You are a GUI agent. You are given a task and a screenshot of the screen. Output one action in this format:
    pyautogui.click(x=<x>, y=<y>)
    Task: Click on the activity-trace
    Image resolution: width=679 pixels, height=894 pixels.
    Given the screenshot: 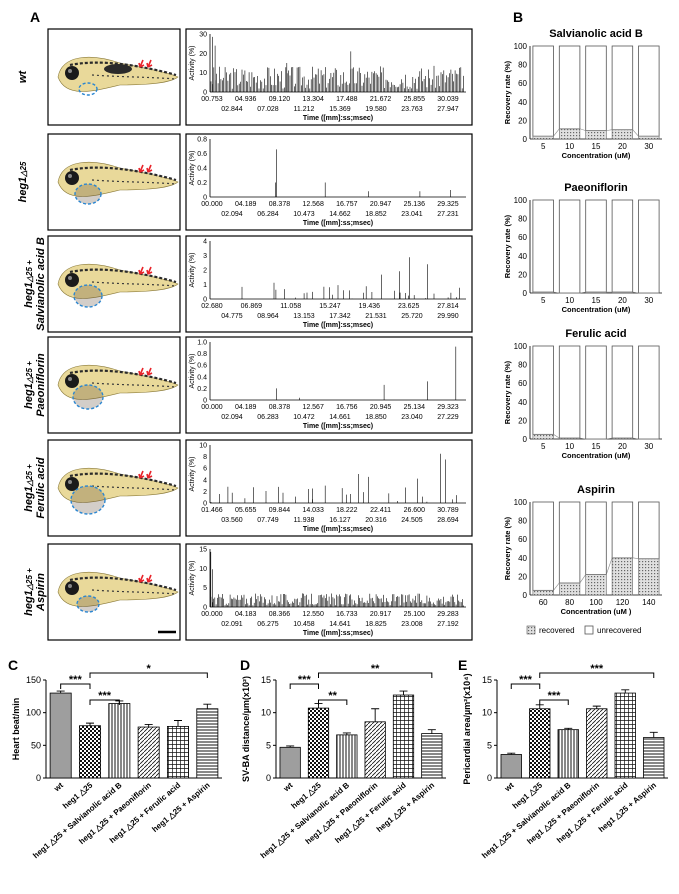 What is the action you would take?
    pyautogui.click(x=350, y=278)
    